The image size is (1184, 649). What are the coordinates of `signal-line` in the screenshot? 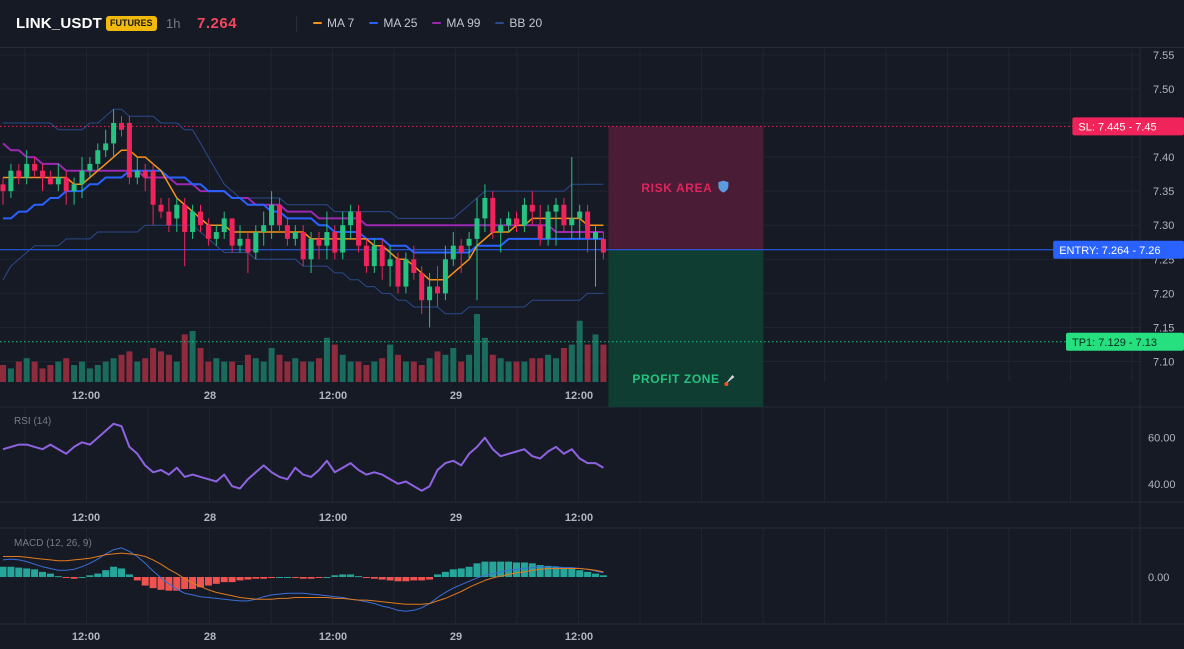 It's located at (303, 578).